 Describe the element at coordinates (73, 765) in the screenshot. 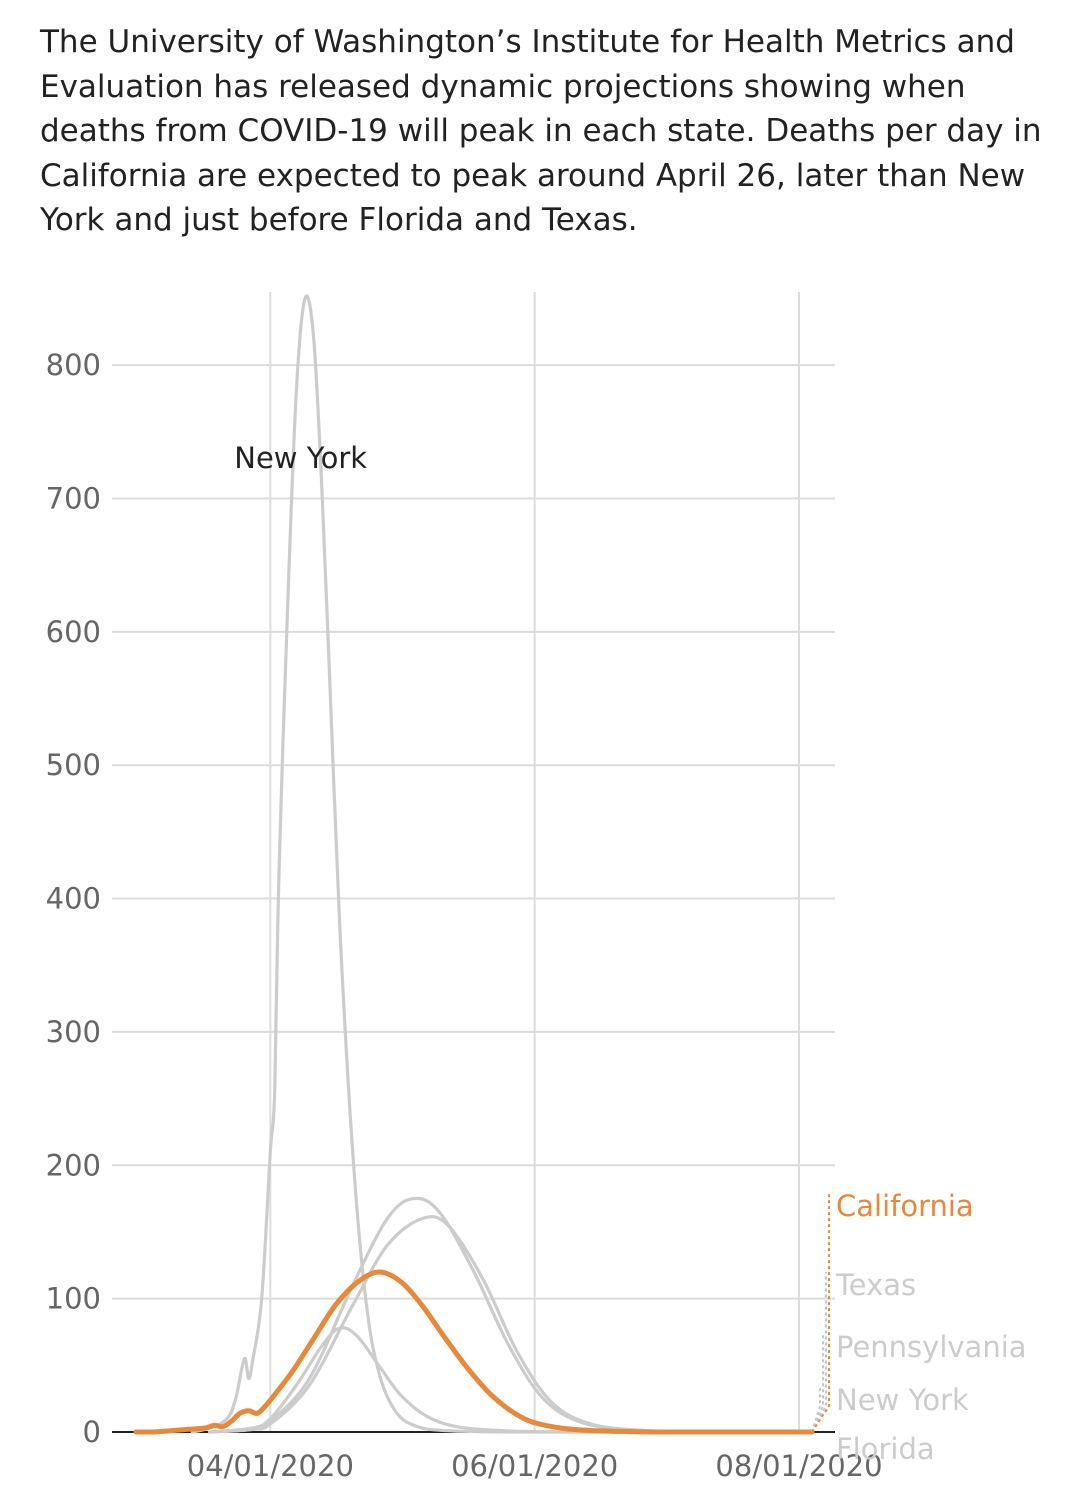

I see `y-tick-label-500: 500` at that location.